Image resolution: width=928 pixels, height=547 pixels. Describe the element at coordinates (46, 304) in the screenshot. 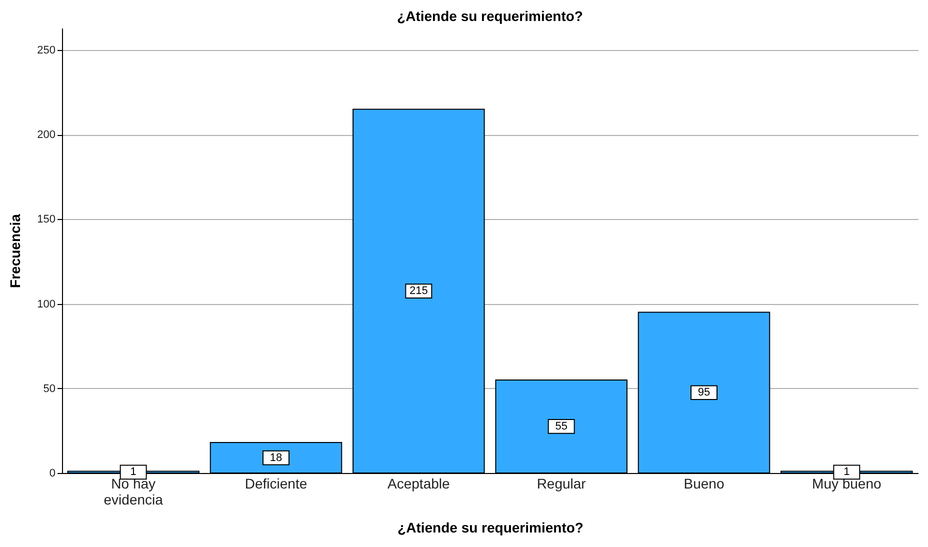

I see `y-tick-label: 100` at that location.